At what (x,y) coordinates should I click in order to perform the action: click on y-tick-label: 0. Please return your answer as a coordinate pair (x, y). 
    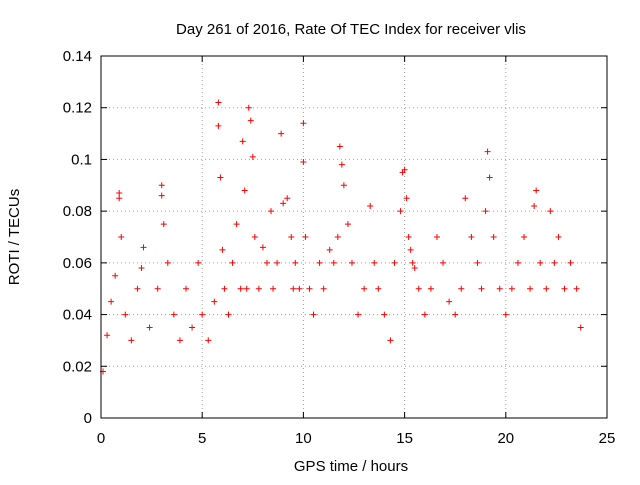
    Looking at the image, I should click on (88, 418).